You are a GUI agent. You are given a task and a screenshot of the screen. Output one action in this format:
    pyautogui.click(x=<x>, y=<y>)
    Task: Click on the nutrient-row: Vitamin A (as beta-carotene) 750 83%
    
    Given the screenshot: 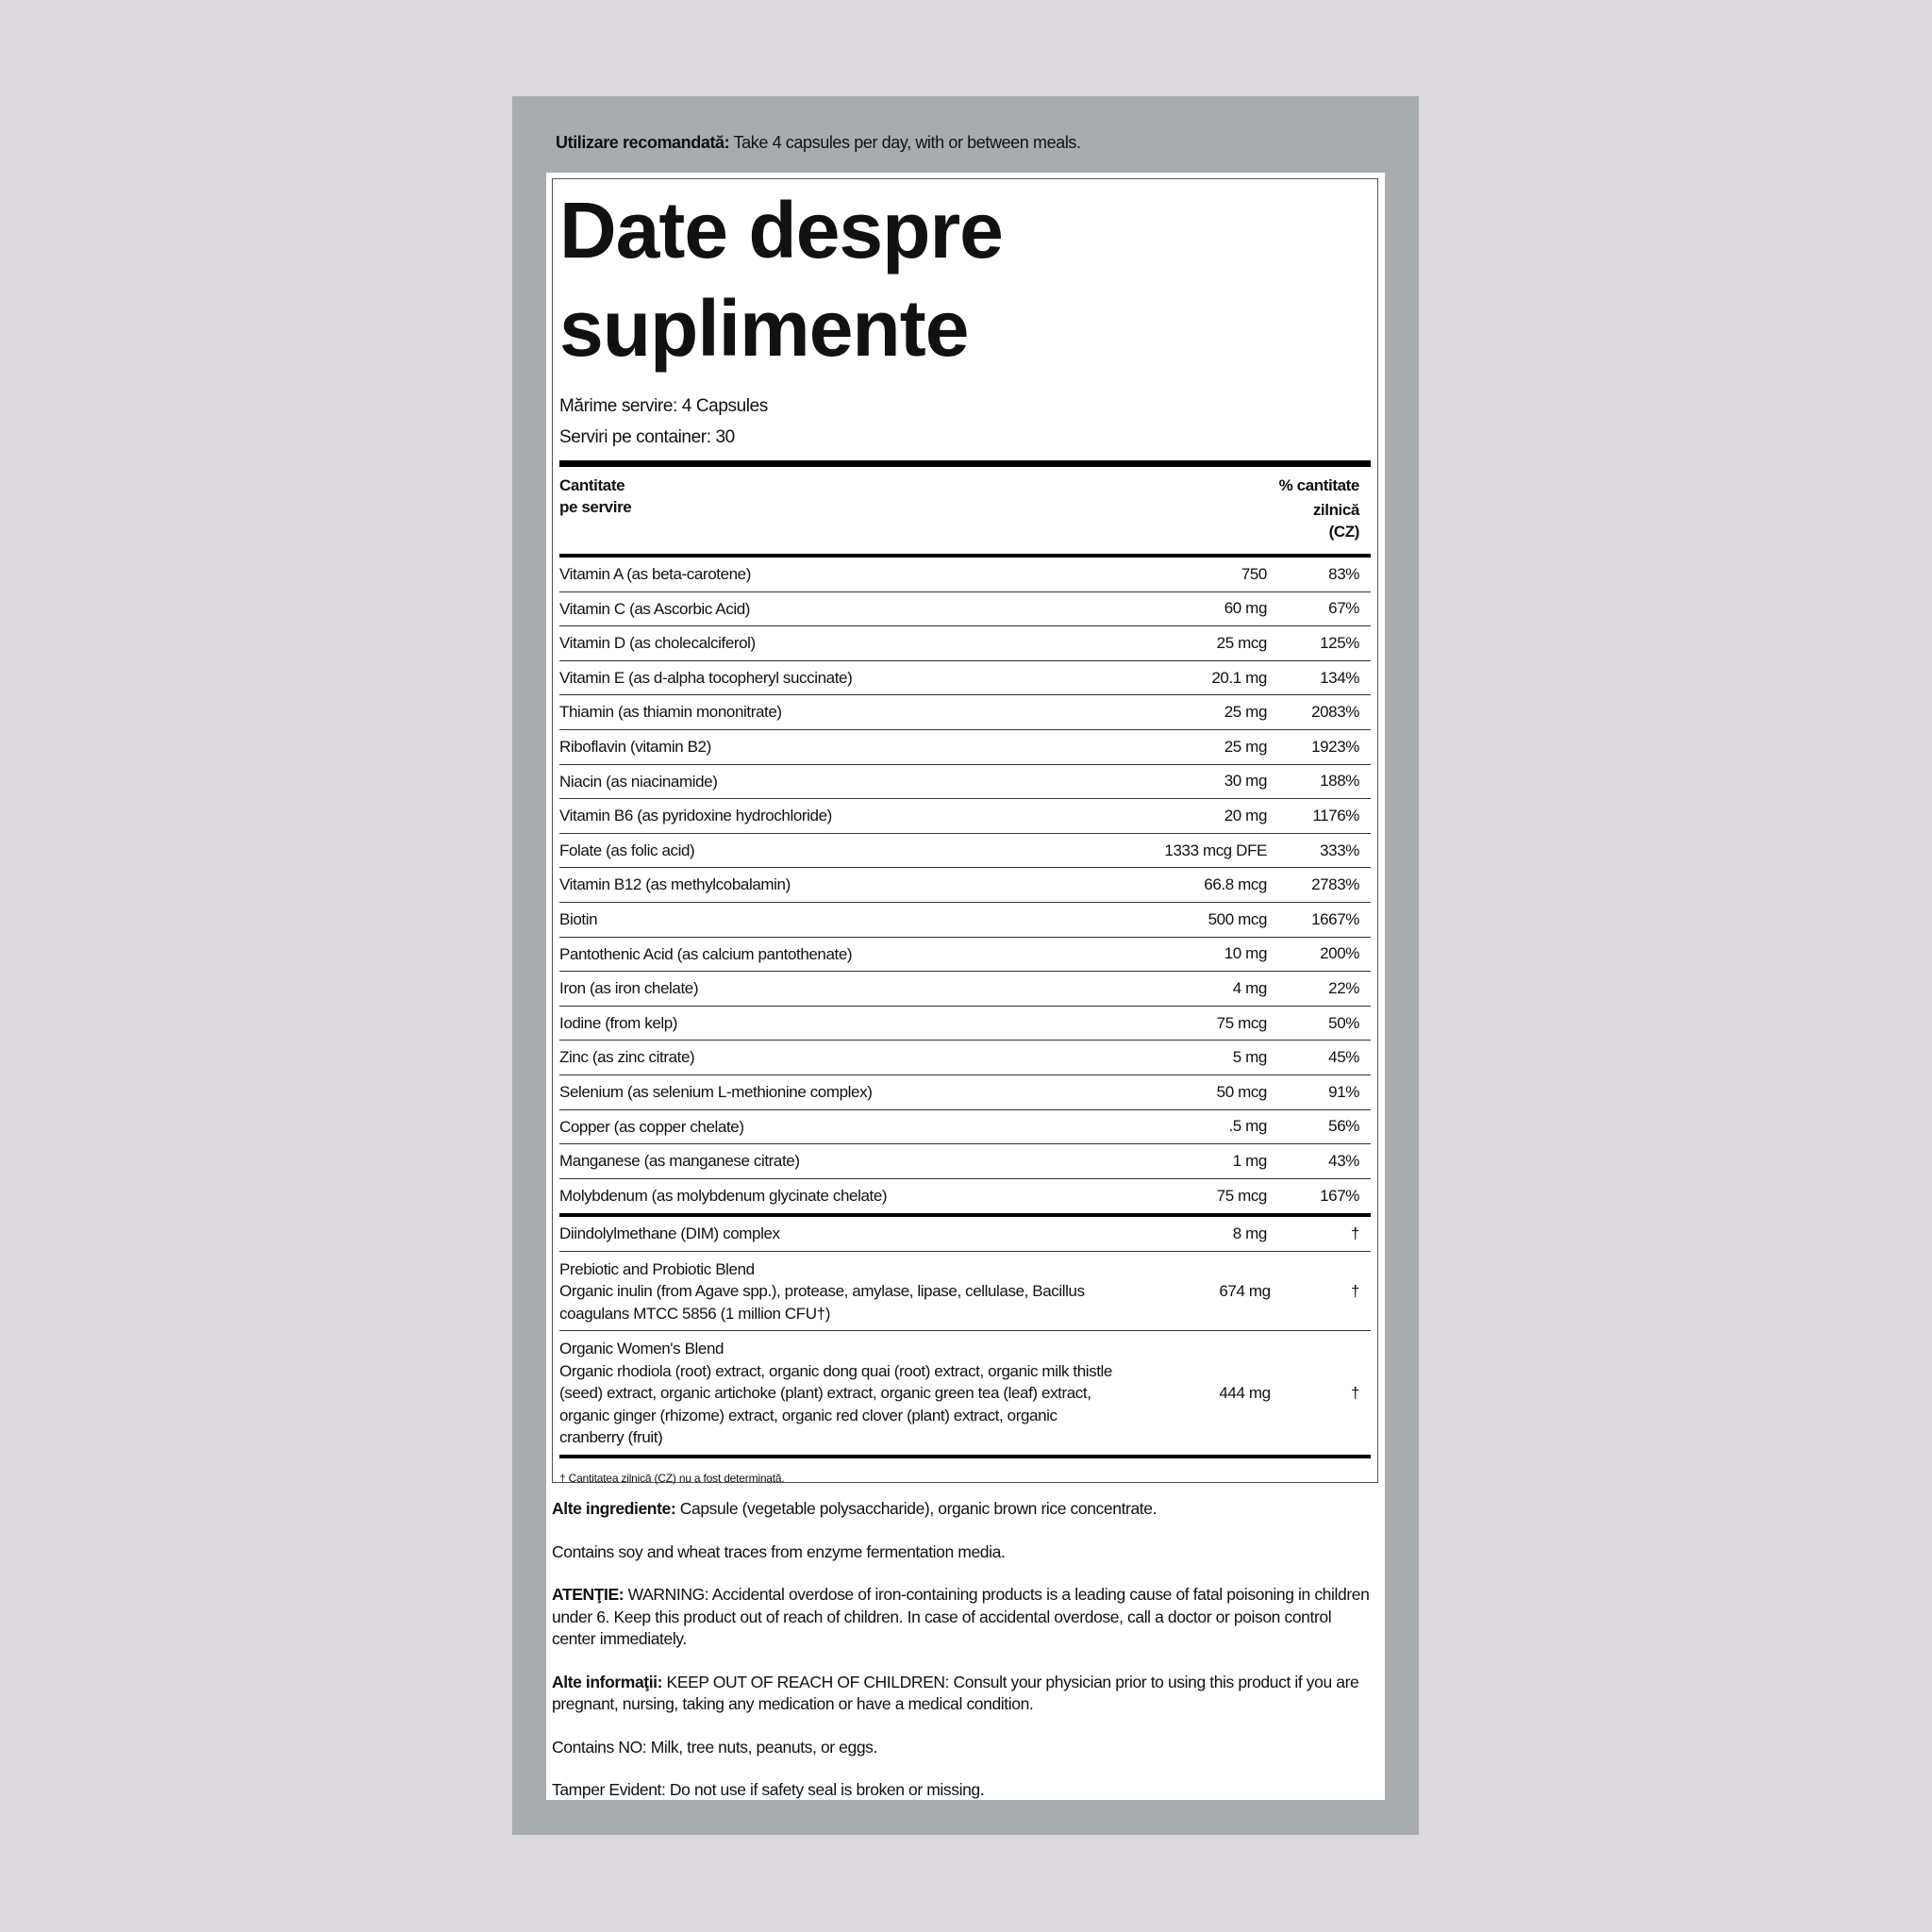 What is the action you would take?
    pyautogui.click(x=965, y=575)
    